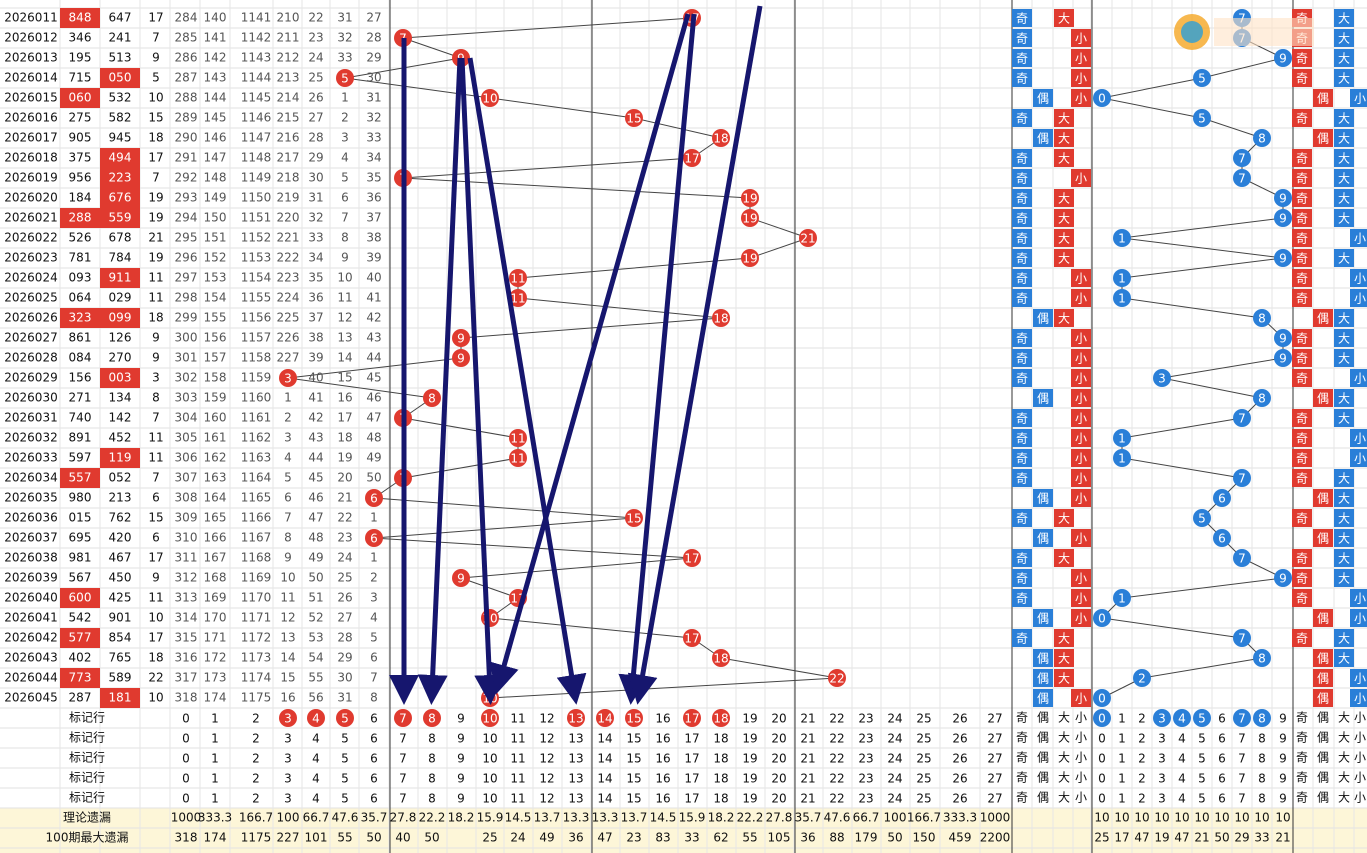  I want to click on sum-column: 6, so click(374, 799).